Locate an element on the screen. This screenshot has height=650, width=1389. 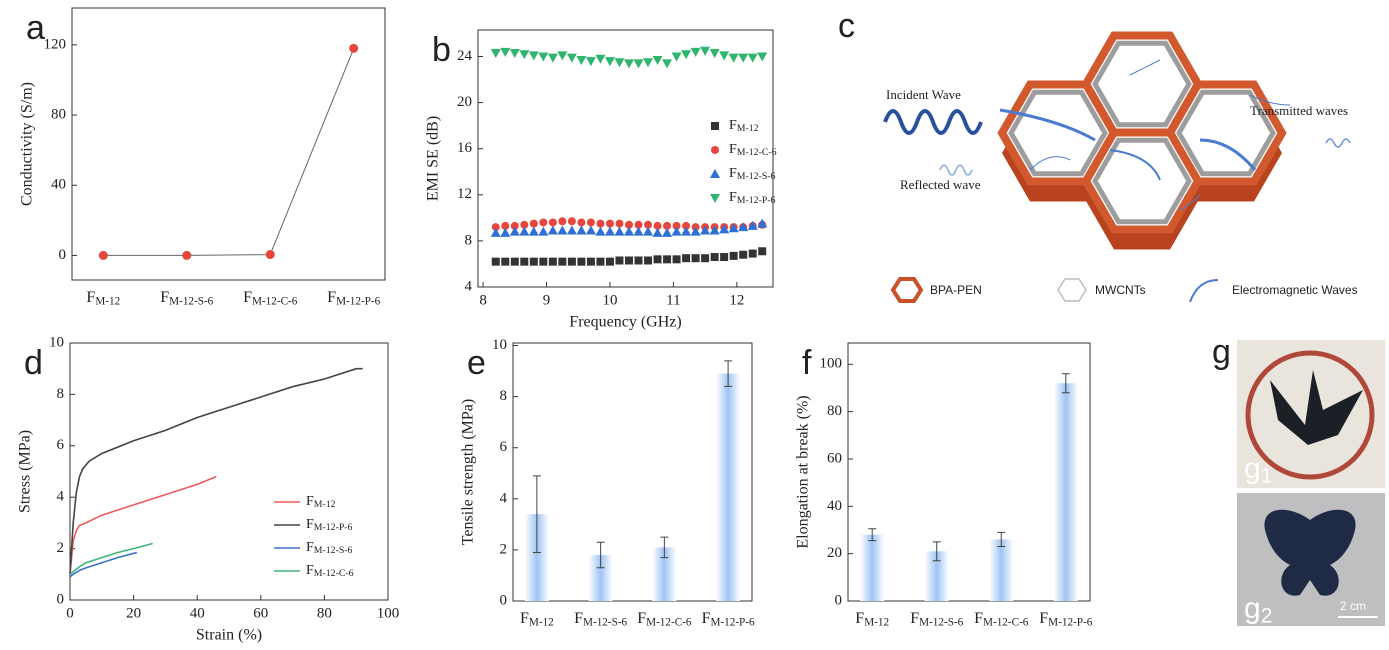
honeycomb is located at coordinates (1144, 140).